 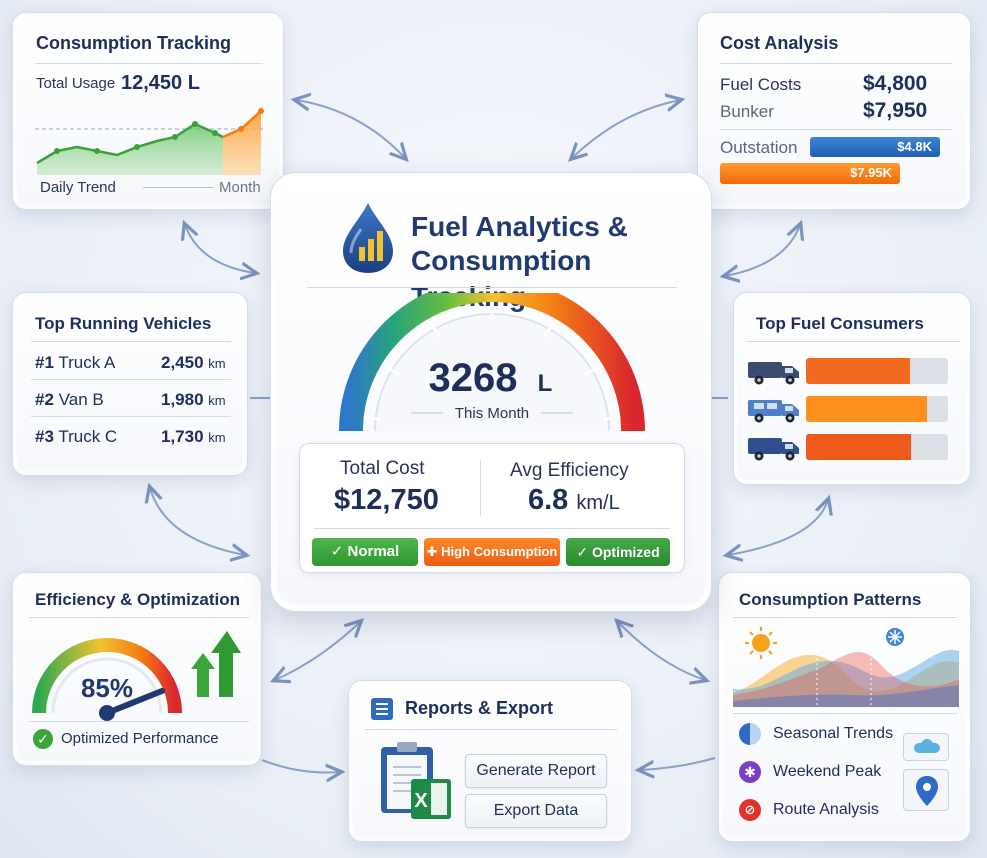 I want to click on gauge-unit: L, so click(x=545, y=383).